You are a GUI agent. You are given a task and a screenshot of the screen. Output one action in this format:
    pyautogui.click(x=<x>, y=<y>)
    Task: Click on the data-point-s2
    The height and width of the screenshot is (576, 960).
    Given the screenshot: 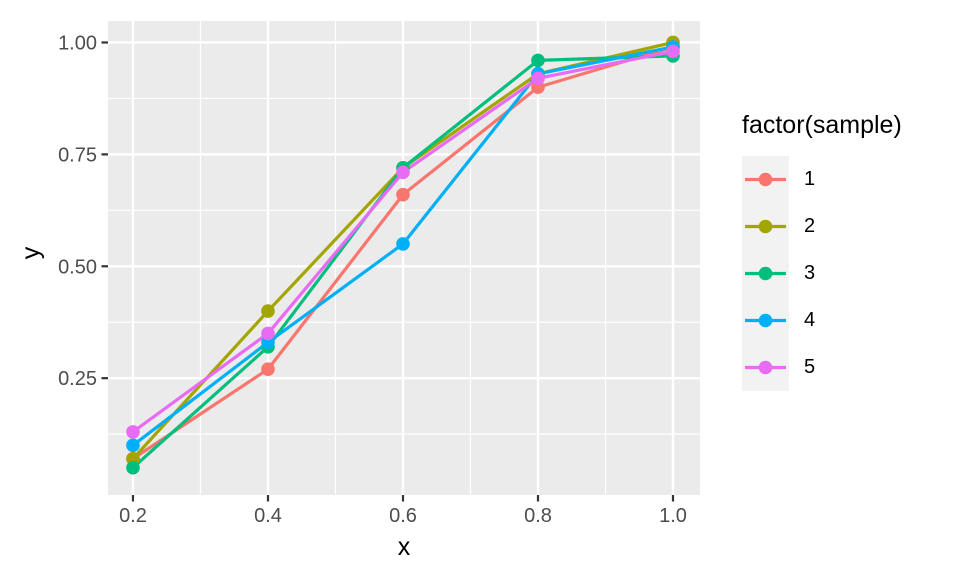 What is the action you would take?
    pyautogui.click(x=268, y=311)
    